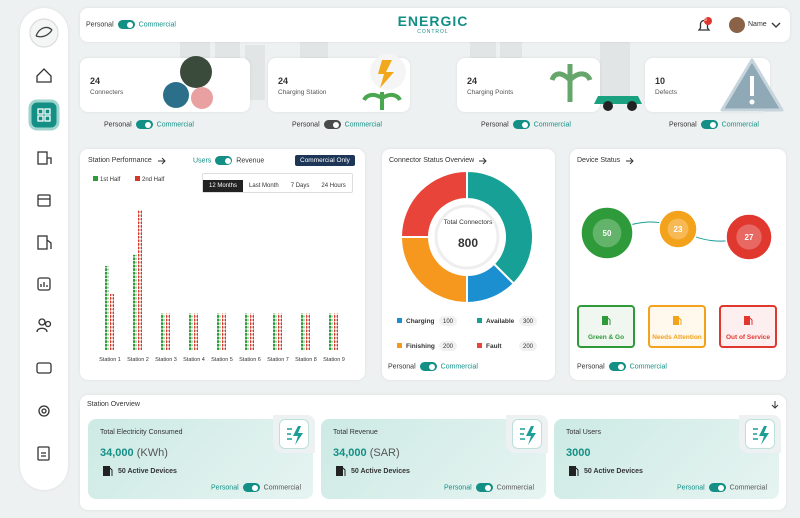  What do you see at coordinates (706, 26) in the screenshot?
I see `notification-icon` at bounding box center [706, 26].